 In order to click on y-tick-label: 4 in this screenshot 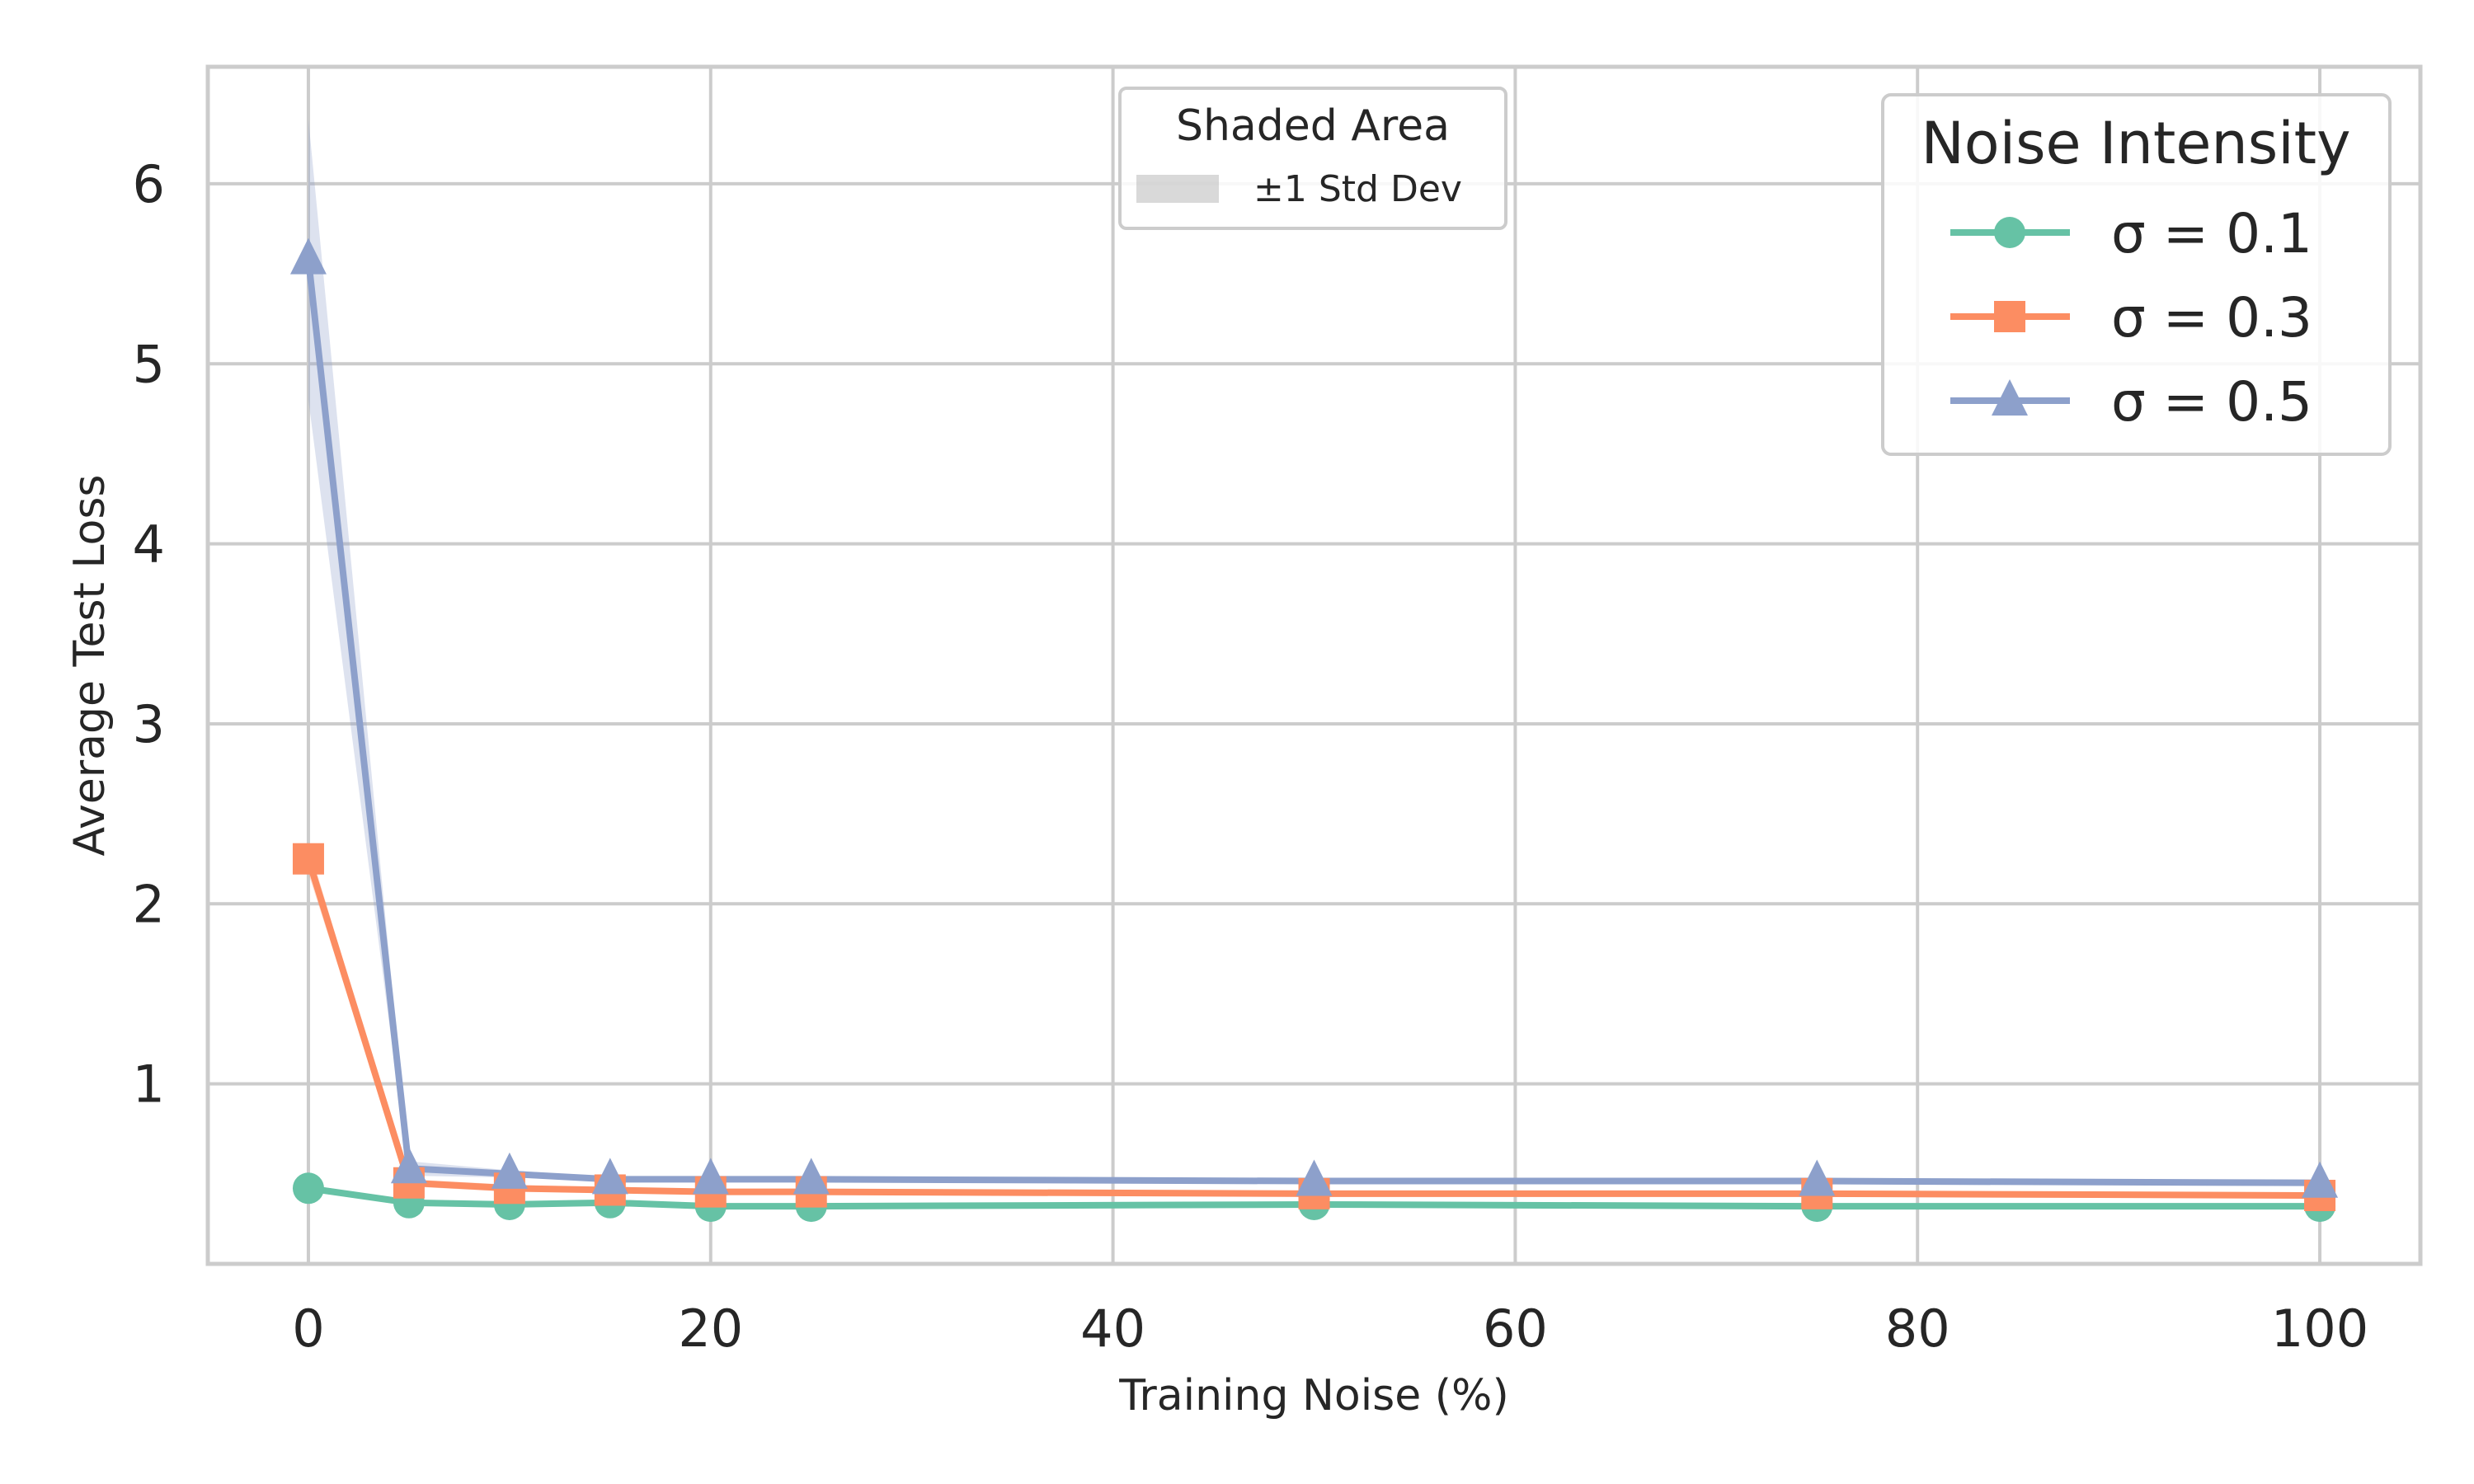, I will do `click(149, 544)`.